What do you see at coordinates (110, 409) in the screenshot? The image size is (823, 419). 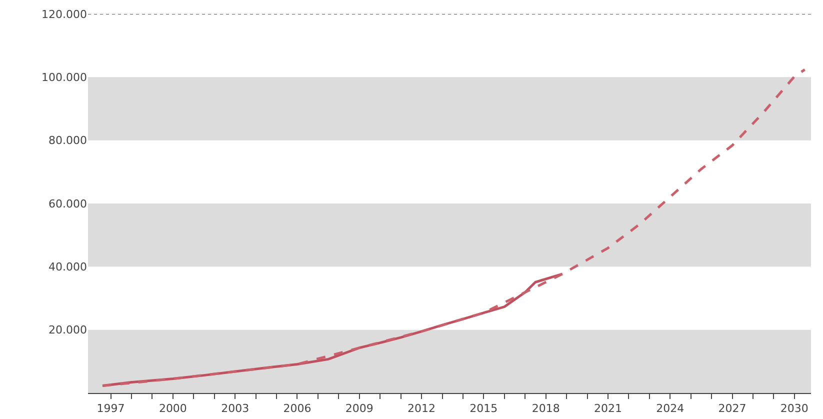 I see `x-tick-label: 1997` at bounding box center [110, 409].